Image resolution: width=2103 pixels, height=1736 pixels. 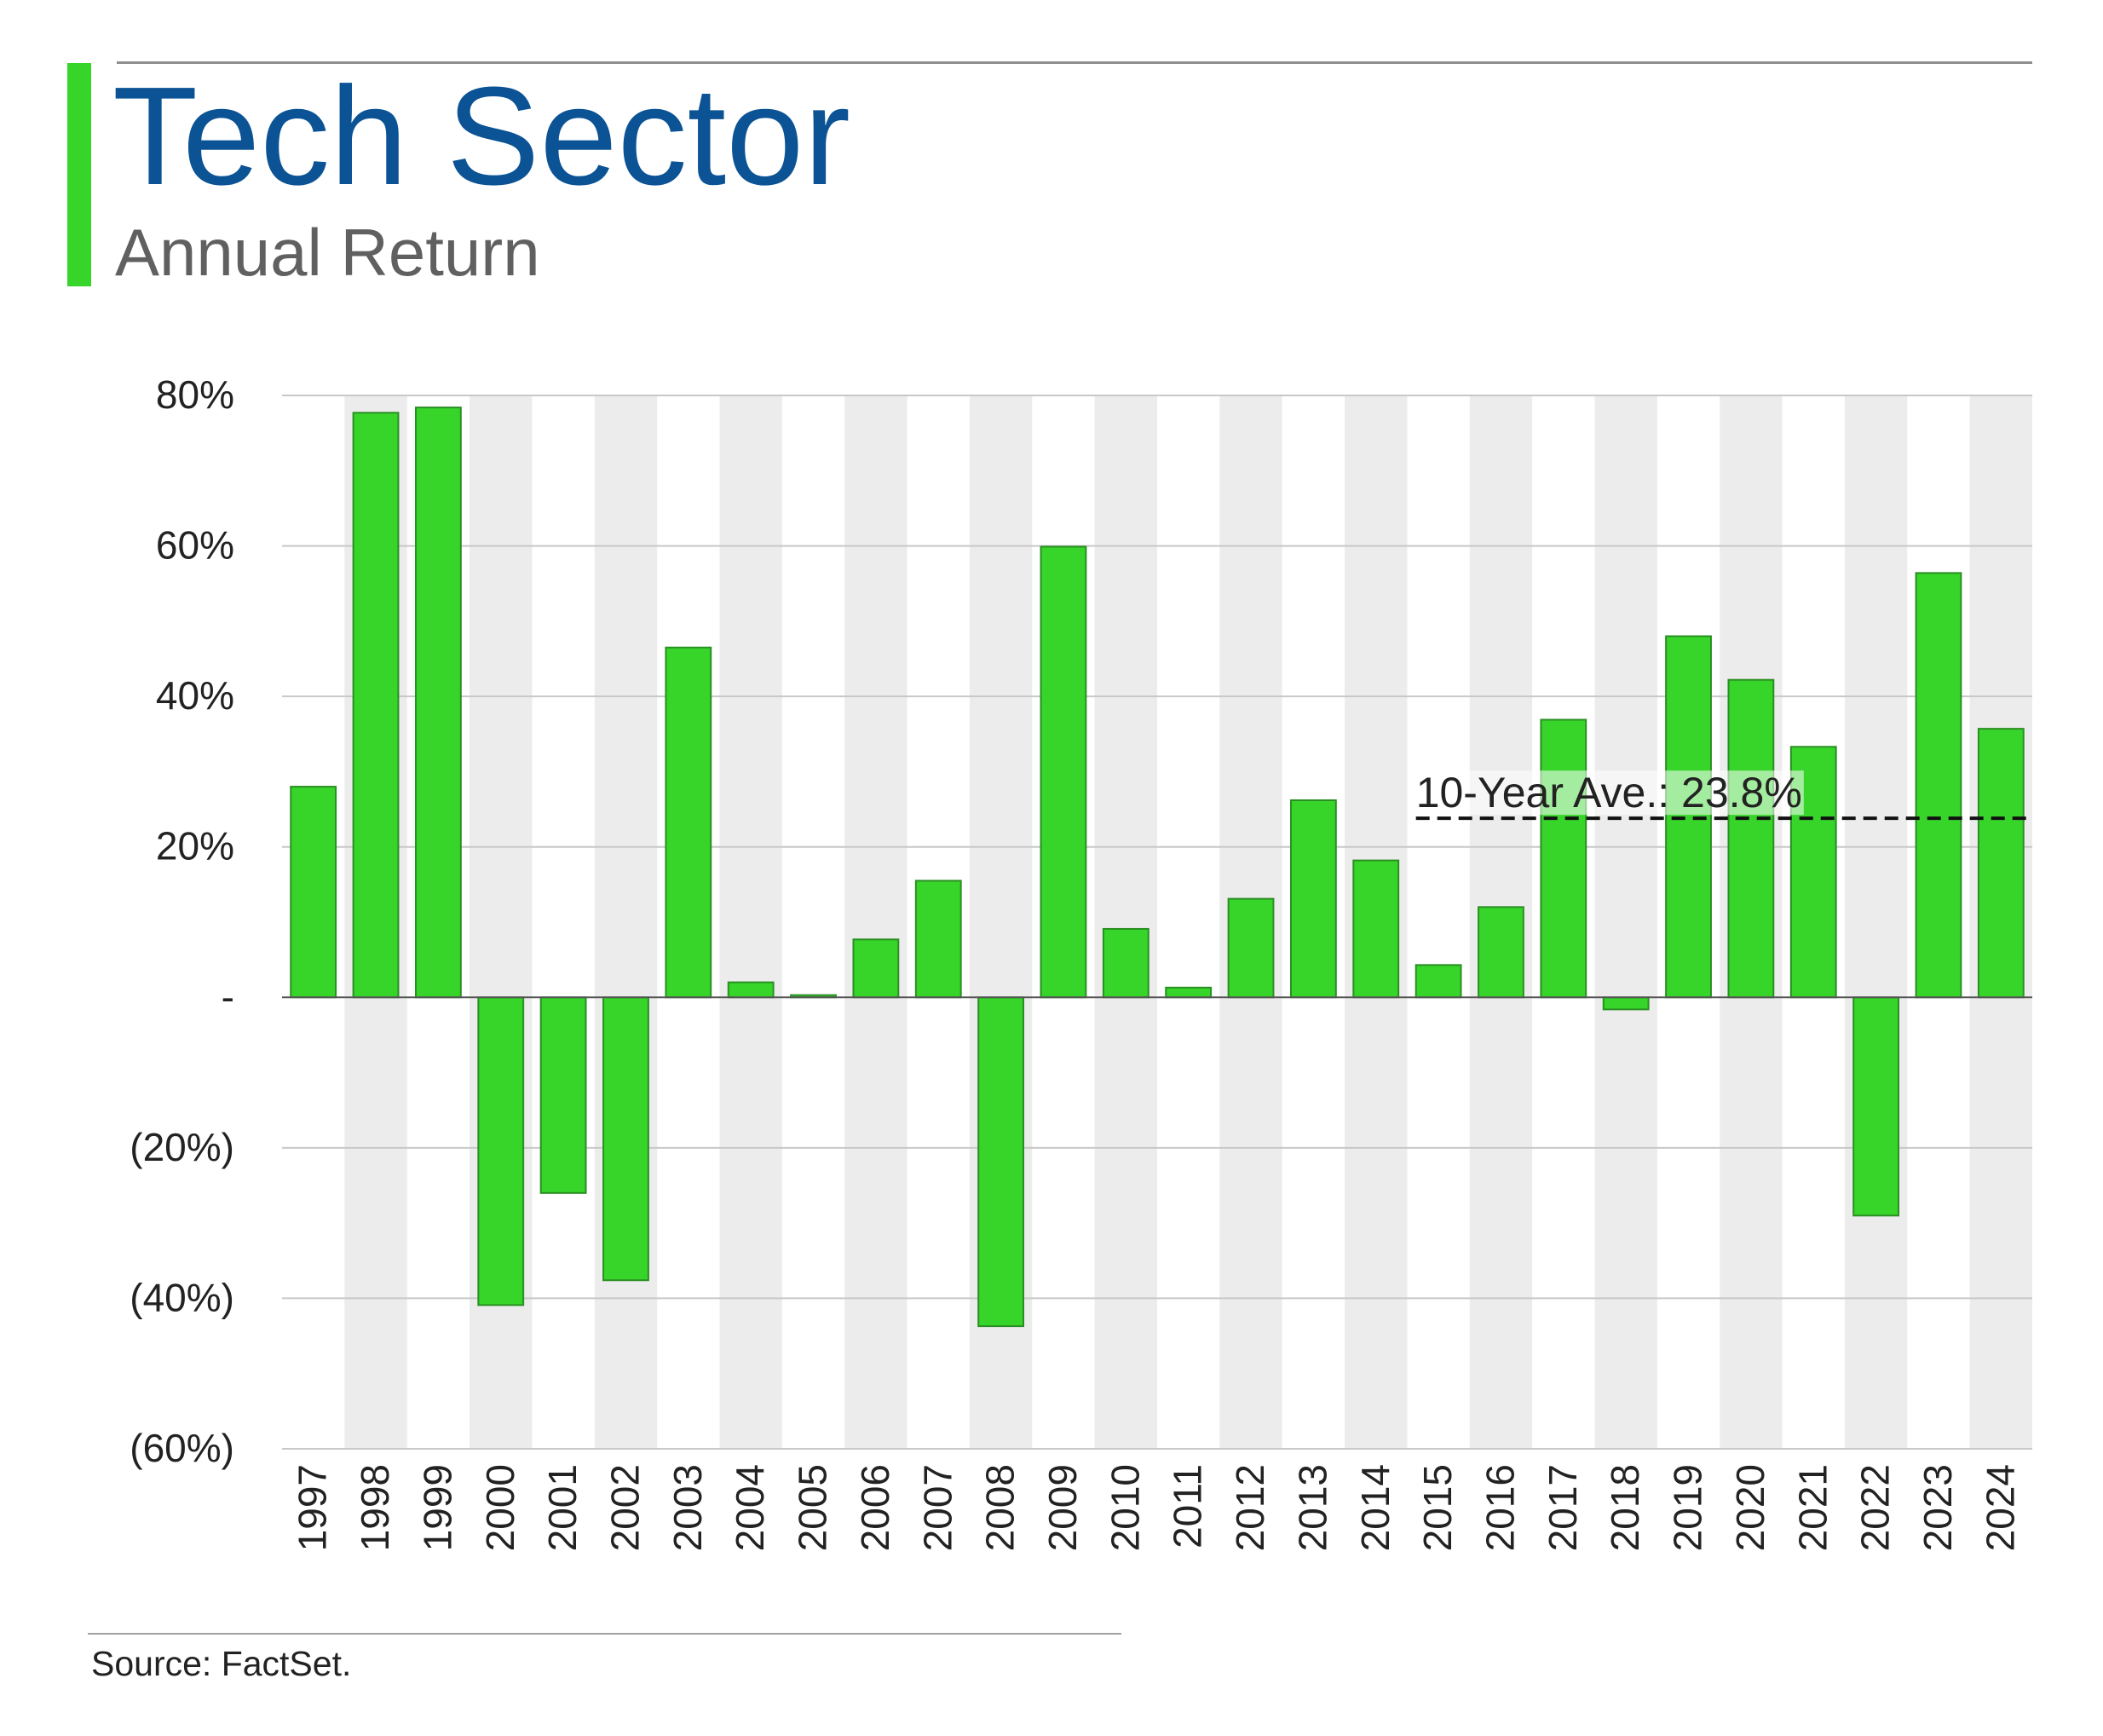 I want to click on bar-2011, so click(x=1189, y=992).